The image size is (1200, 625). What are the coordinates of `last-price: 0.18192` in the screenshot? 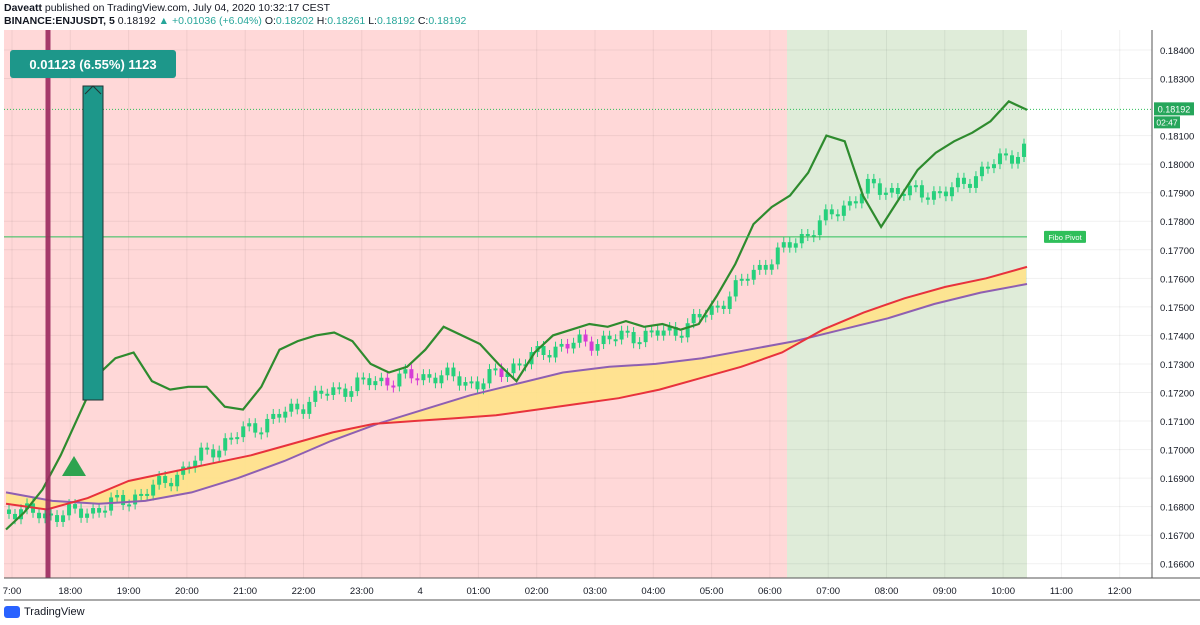 It's located at (136, 21).